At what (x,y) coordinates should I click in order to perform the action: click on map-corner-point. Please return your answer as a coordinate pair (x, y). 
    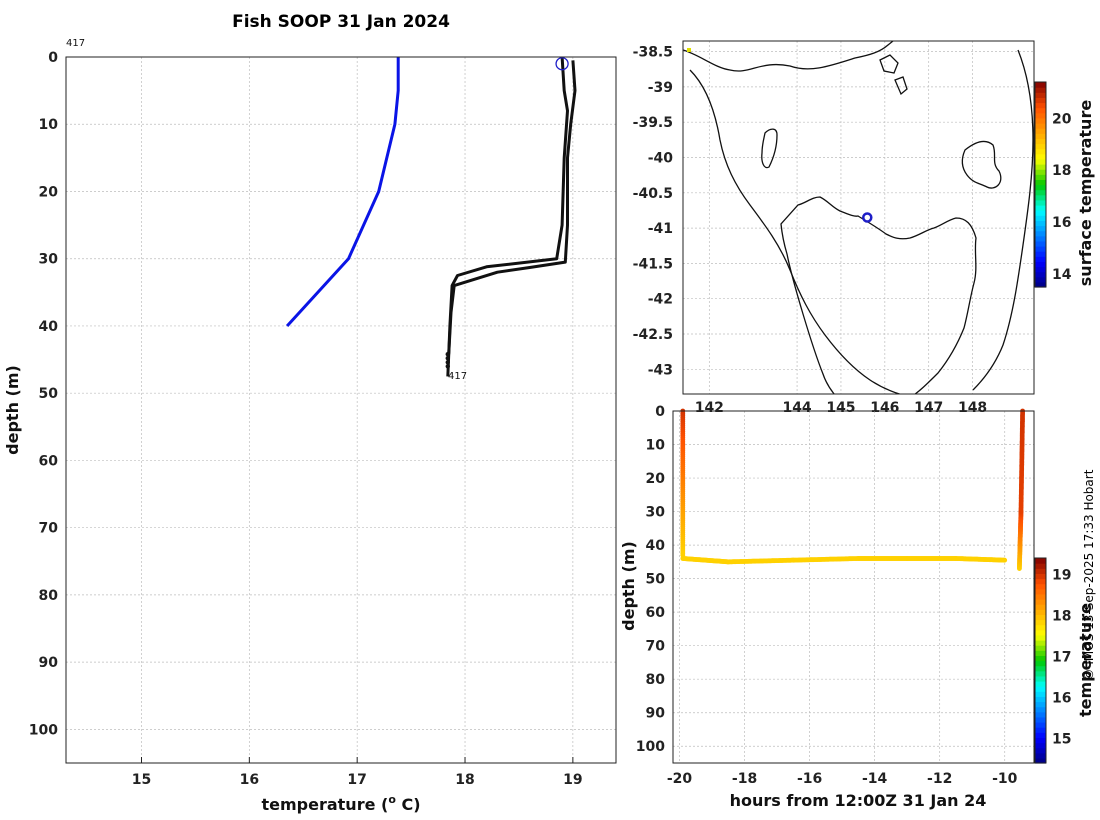
    Looking at the image, I should click on (689, 50).